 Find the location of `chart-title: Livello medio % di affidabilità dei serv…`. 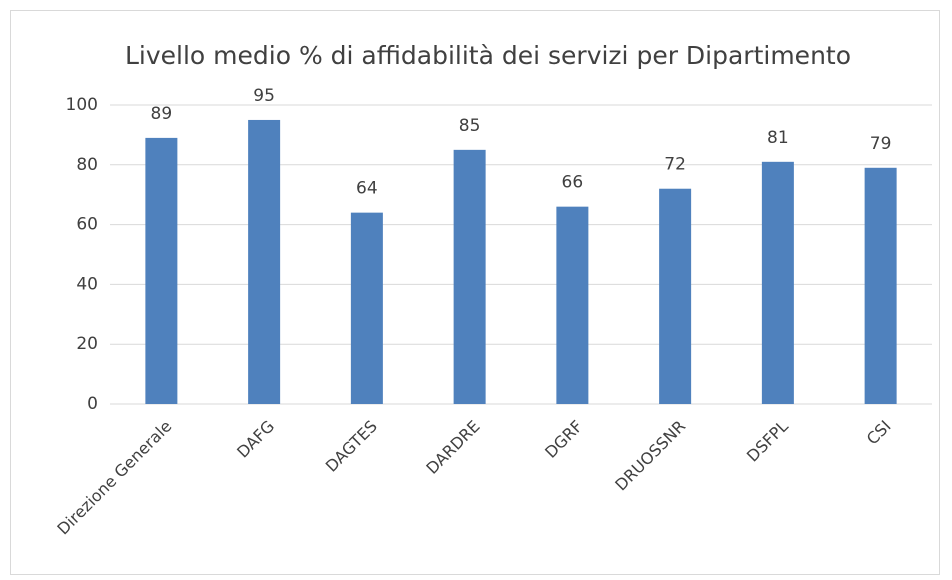

chart-title: Livello medio % di affidabilità dei serv… is located at coordinates (488, 55).